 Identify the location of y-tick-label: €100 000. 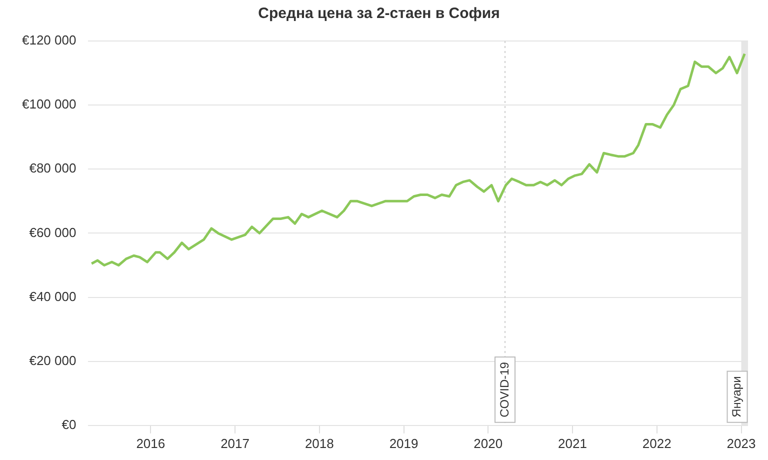
(49, 104).